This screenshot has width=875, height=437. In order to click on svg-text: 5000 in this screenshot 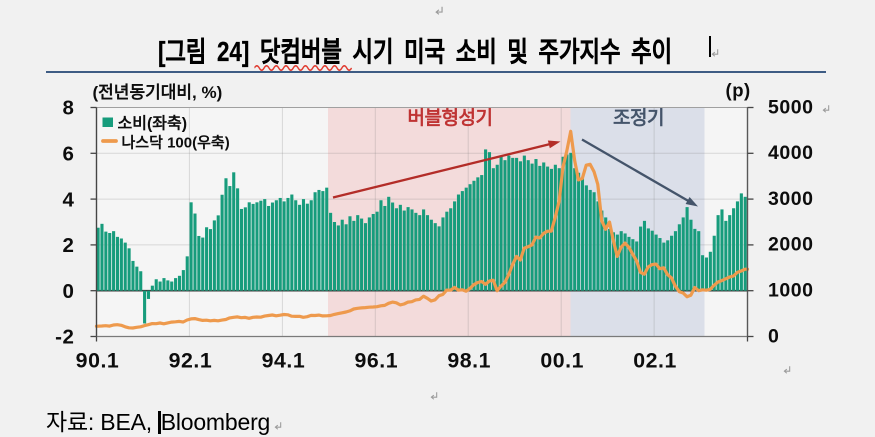, I will do `click(791, 107)`.